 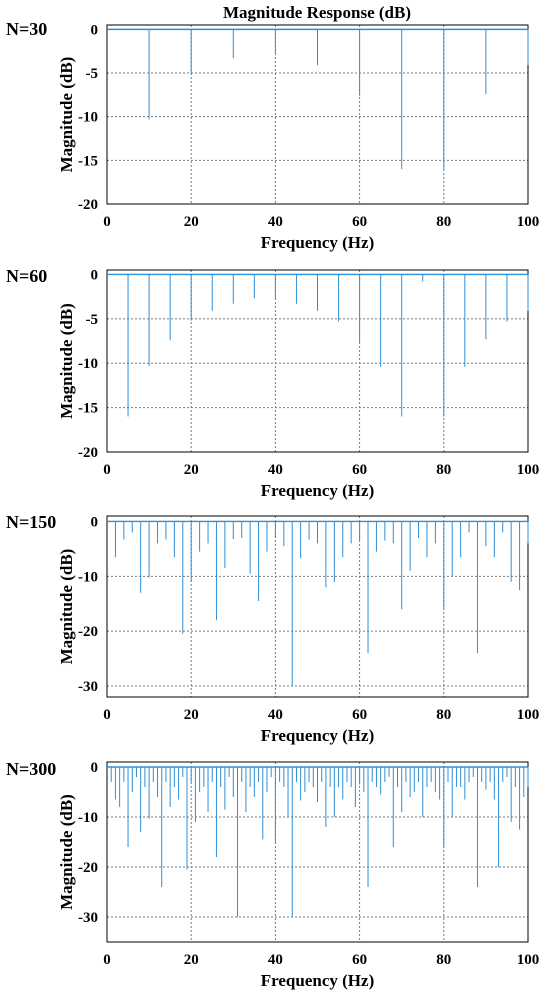 What do you see at coordinates (31, 769) in the screenshot?
I see `panel-label: N=300` at bounding box center [31, 769].